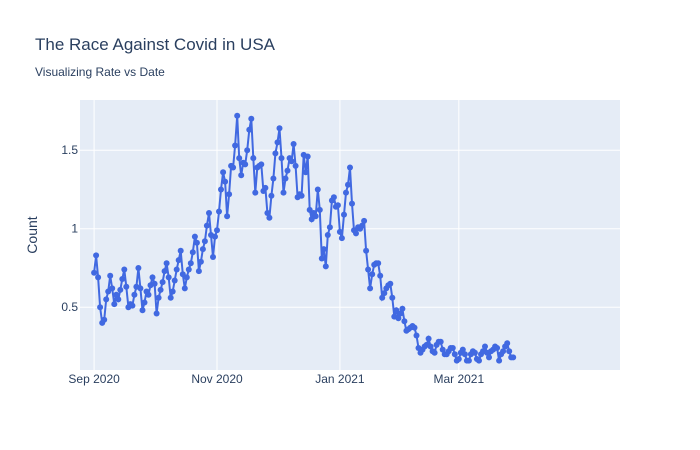 The width and height of the screenshot is (700, 450). I want to click on chart-subtitle: Visualizing Rate vs Date, so click(100, 72).